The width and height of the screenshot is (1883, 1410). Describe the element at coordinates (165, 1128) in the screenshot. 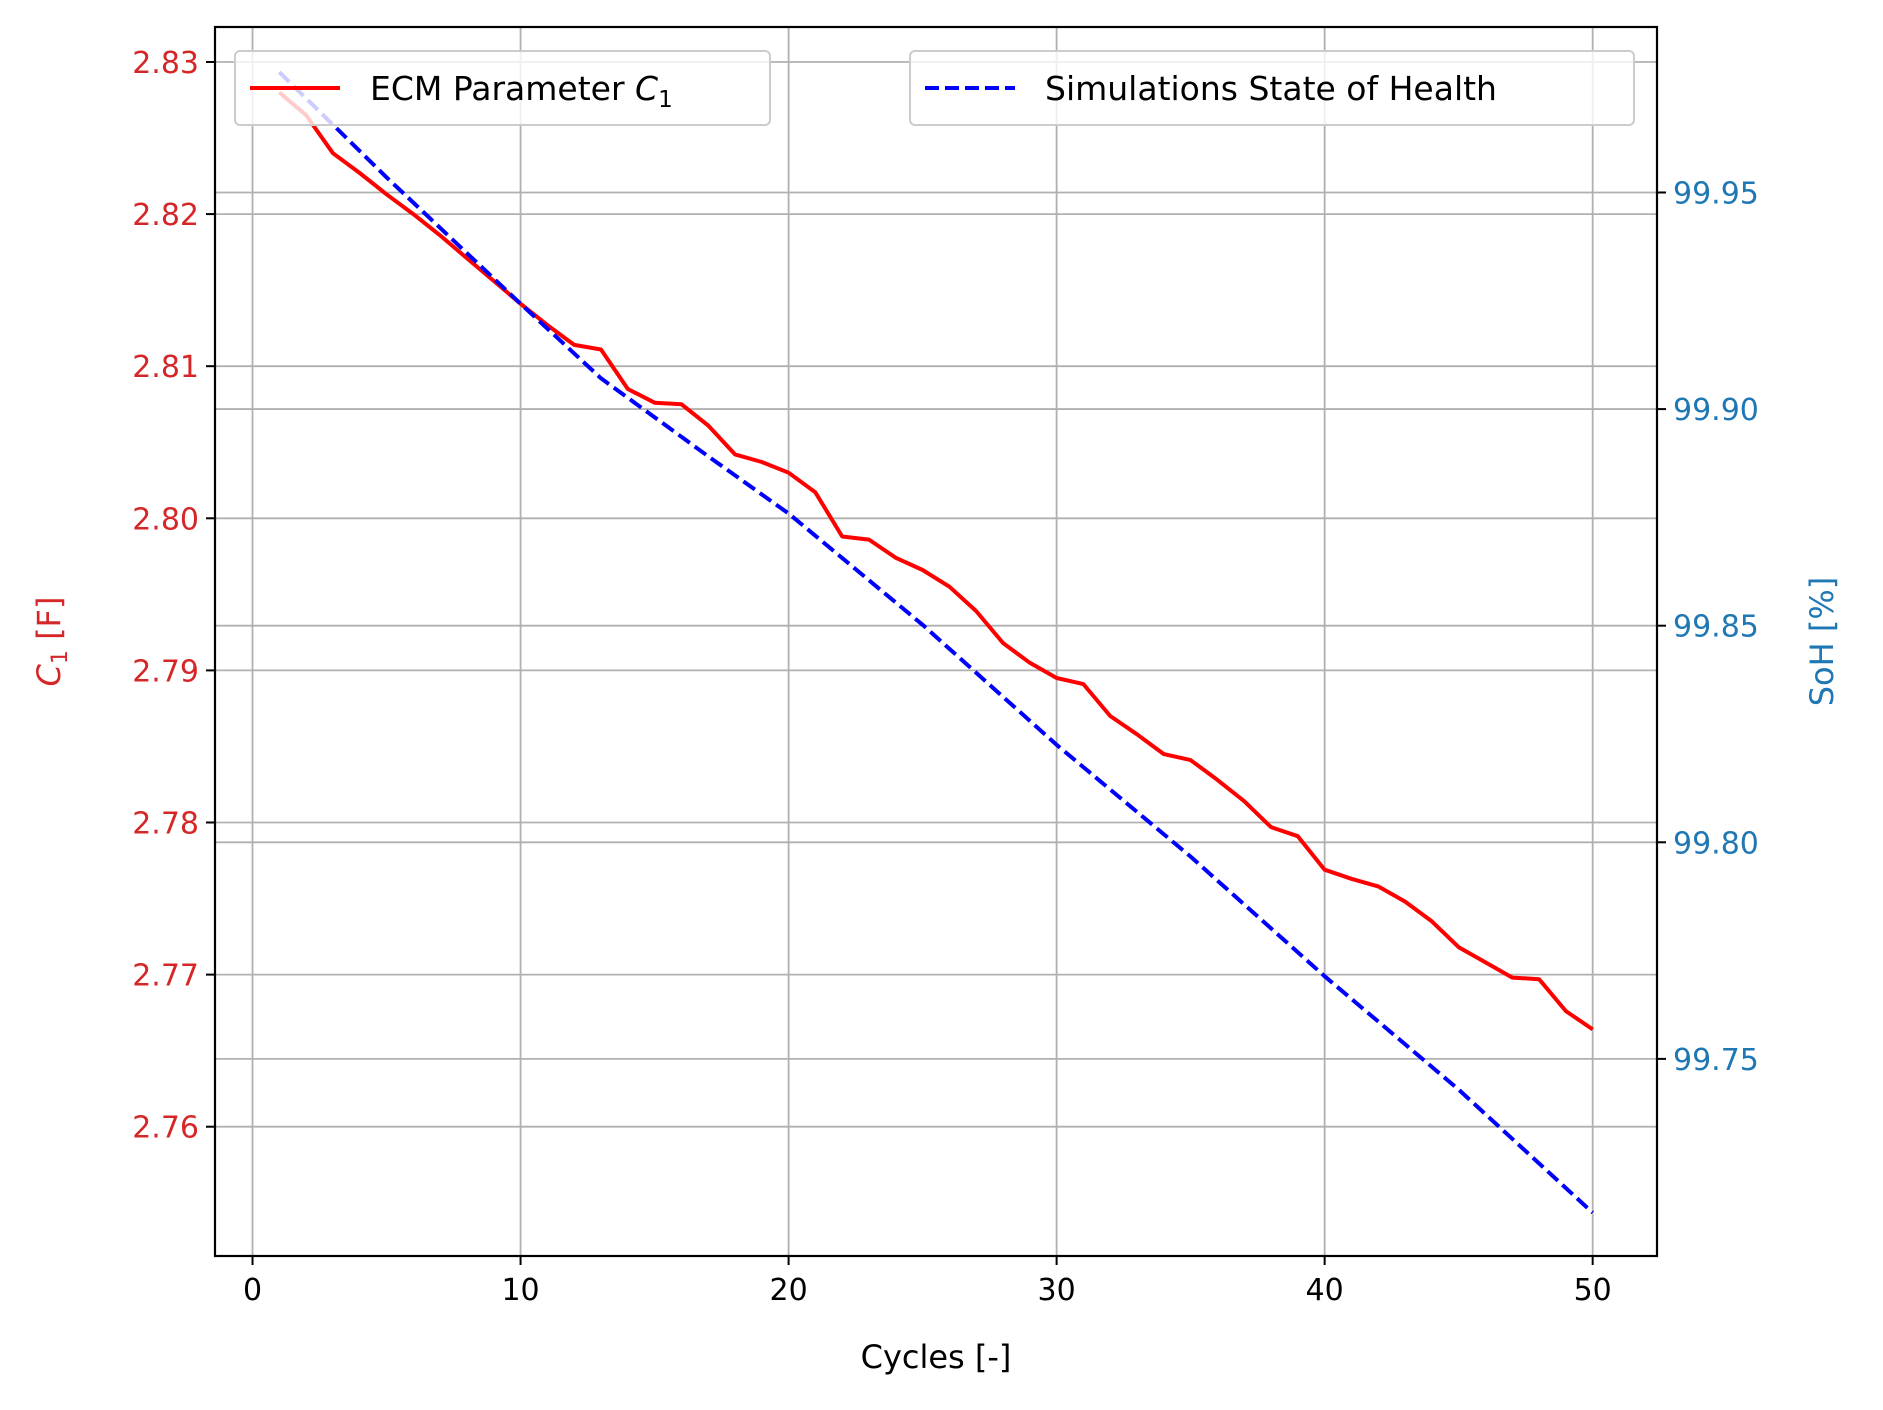

I see `left-tick-label: 2.76` at that location.